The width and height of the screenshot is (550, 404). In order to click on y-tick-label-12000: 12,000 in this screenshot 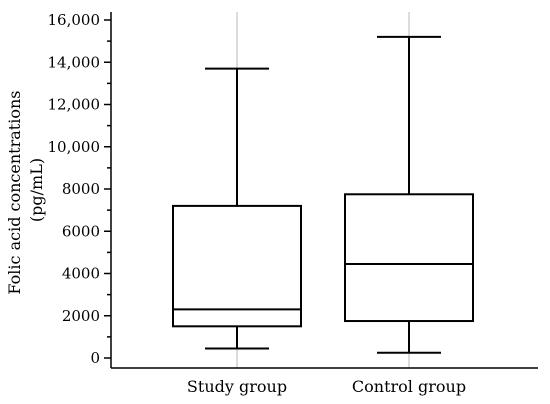, I will do `click(74, 105)`.